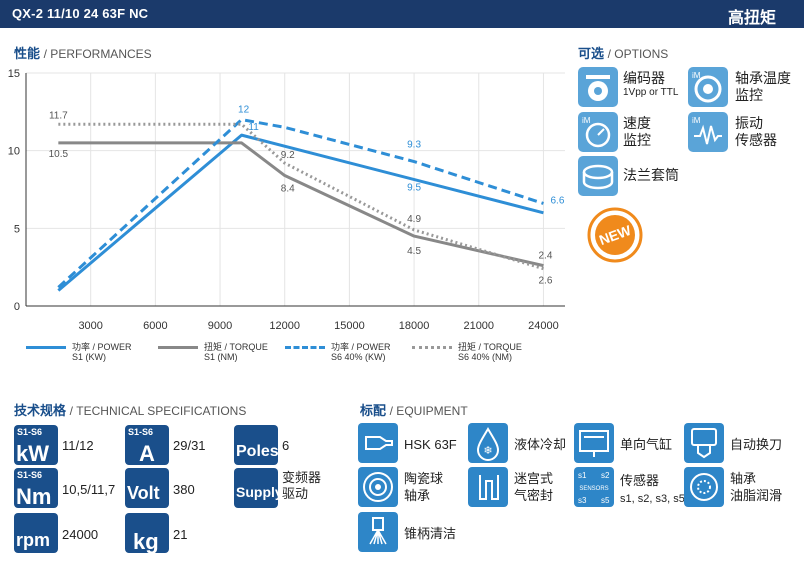 The image size is (804, 565). I want to click on data-label: 9.3, so click(414, 145).